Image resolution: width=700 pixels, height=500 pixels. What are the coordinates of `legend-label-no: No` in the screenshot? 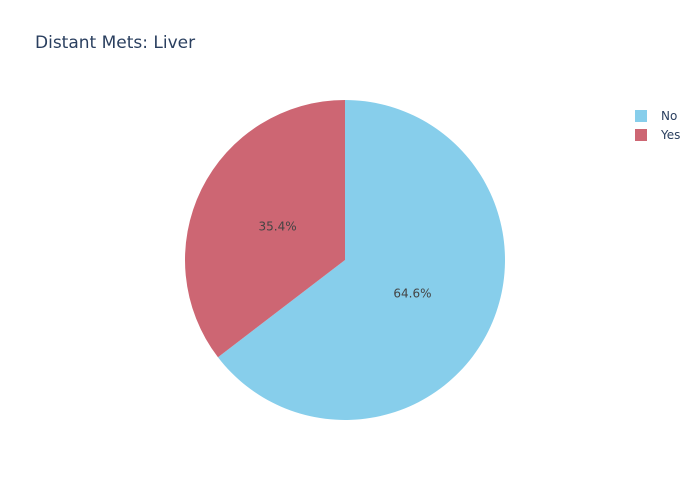 It's located at (669, 115).